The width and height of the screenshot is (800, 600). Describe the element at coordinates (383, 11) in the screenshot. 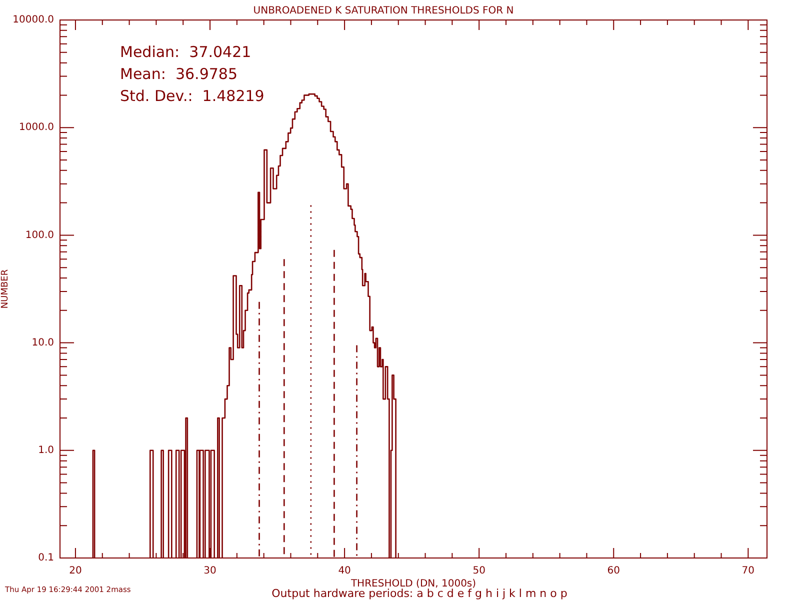

I see `chart-title: UNBROADENED K SATURATION THRESHOLDS FOR N` at that location.